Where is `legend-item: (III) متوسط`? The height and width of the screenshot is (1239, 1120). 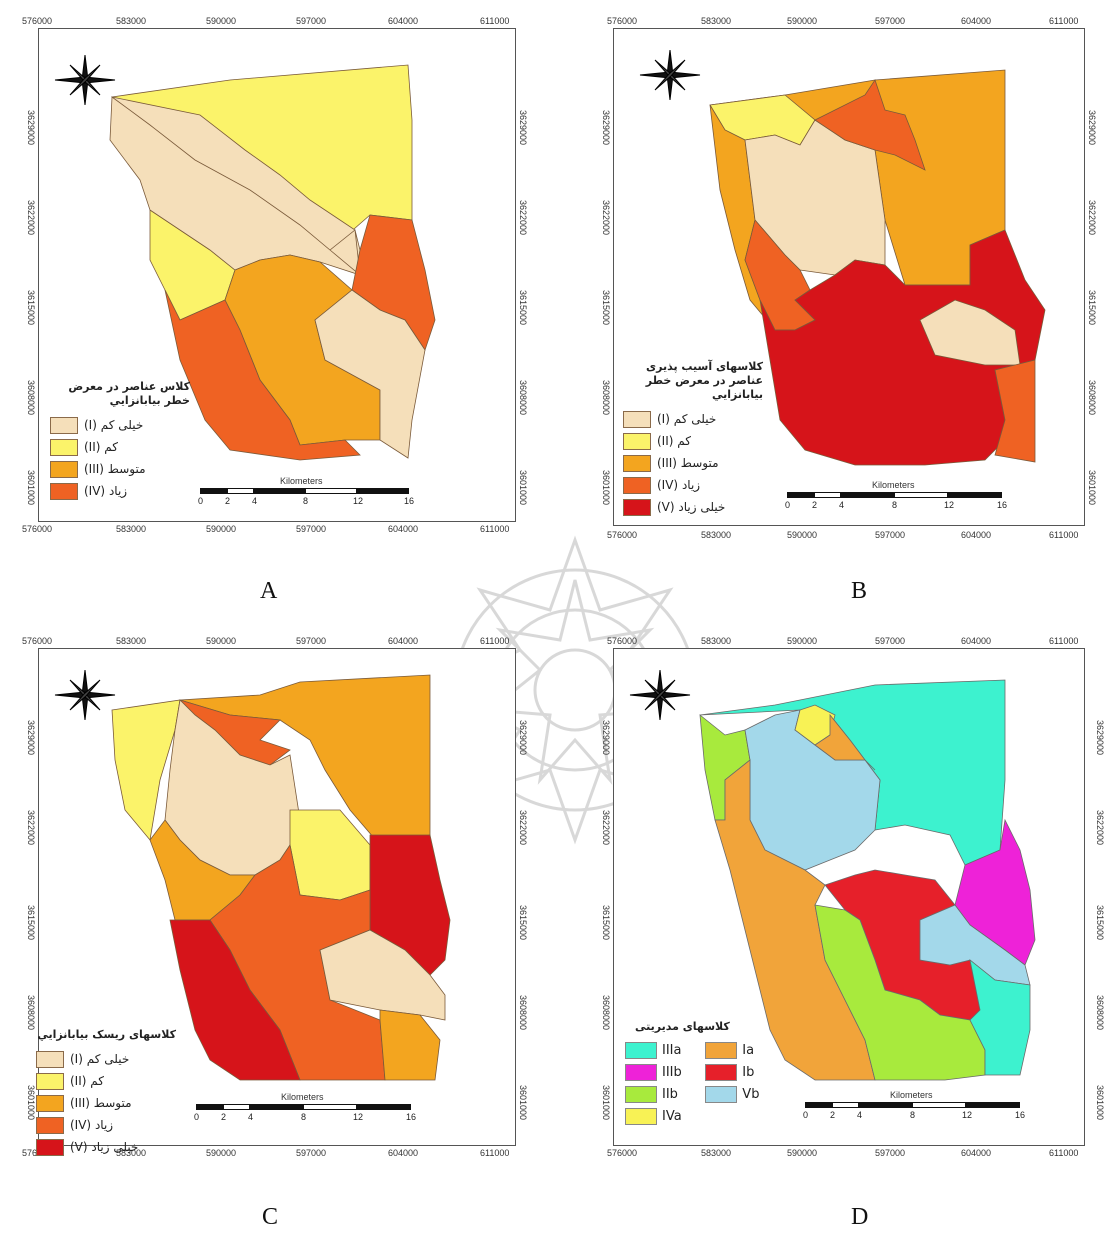
legend-item: (III) متوسط is located at coordinates (120, 469).